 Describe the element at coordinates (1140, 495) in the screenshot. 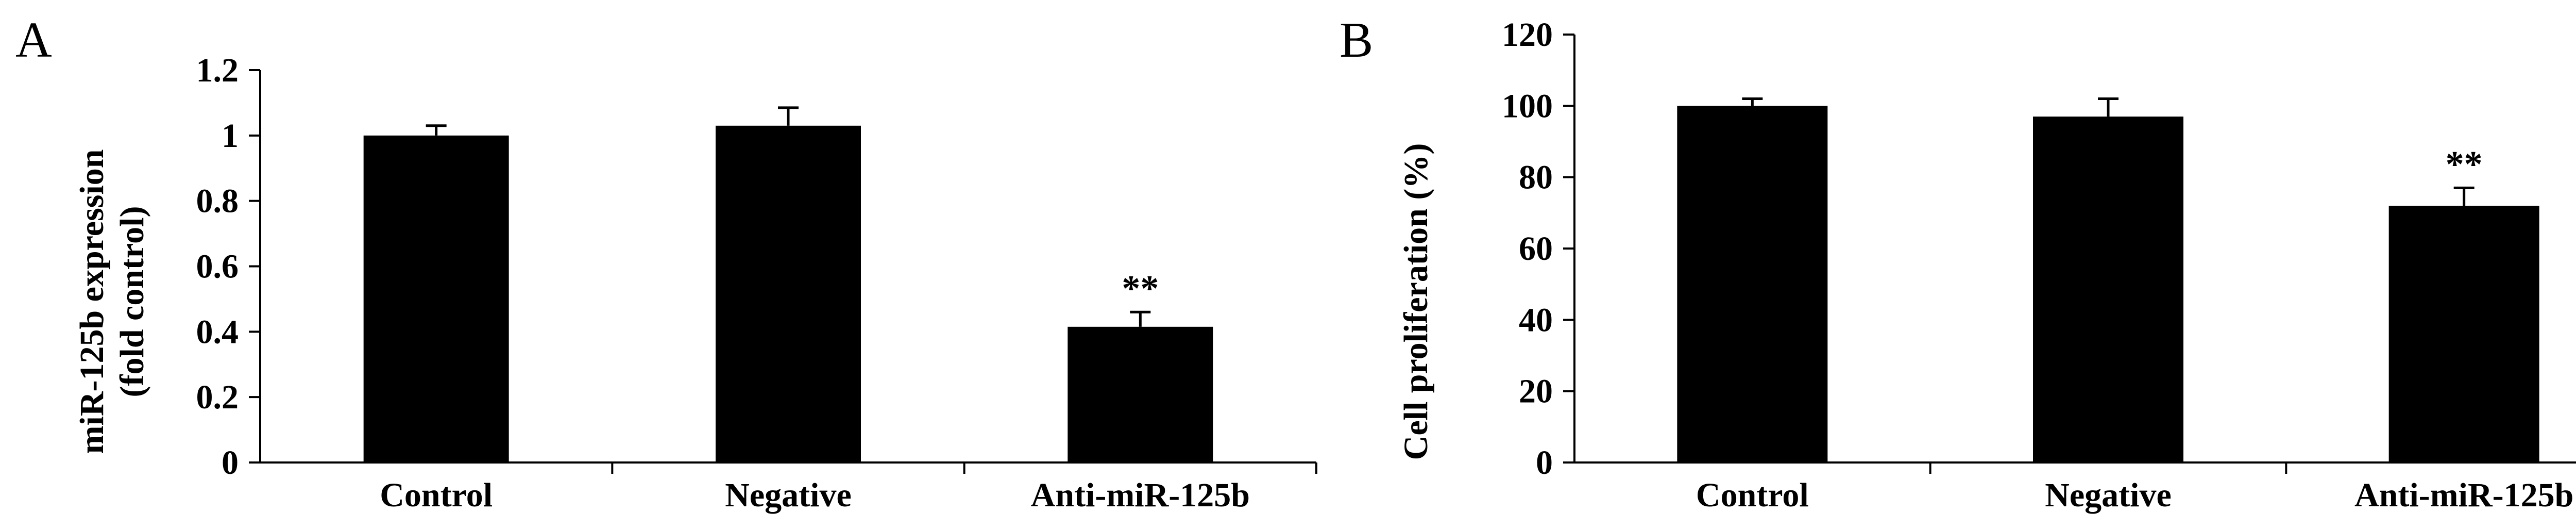

I see `panel-a-category-label: Anti-miR-125b` at that location.